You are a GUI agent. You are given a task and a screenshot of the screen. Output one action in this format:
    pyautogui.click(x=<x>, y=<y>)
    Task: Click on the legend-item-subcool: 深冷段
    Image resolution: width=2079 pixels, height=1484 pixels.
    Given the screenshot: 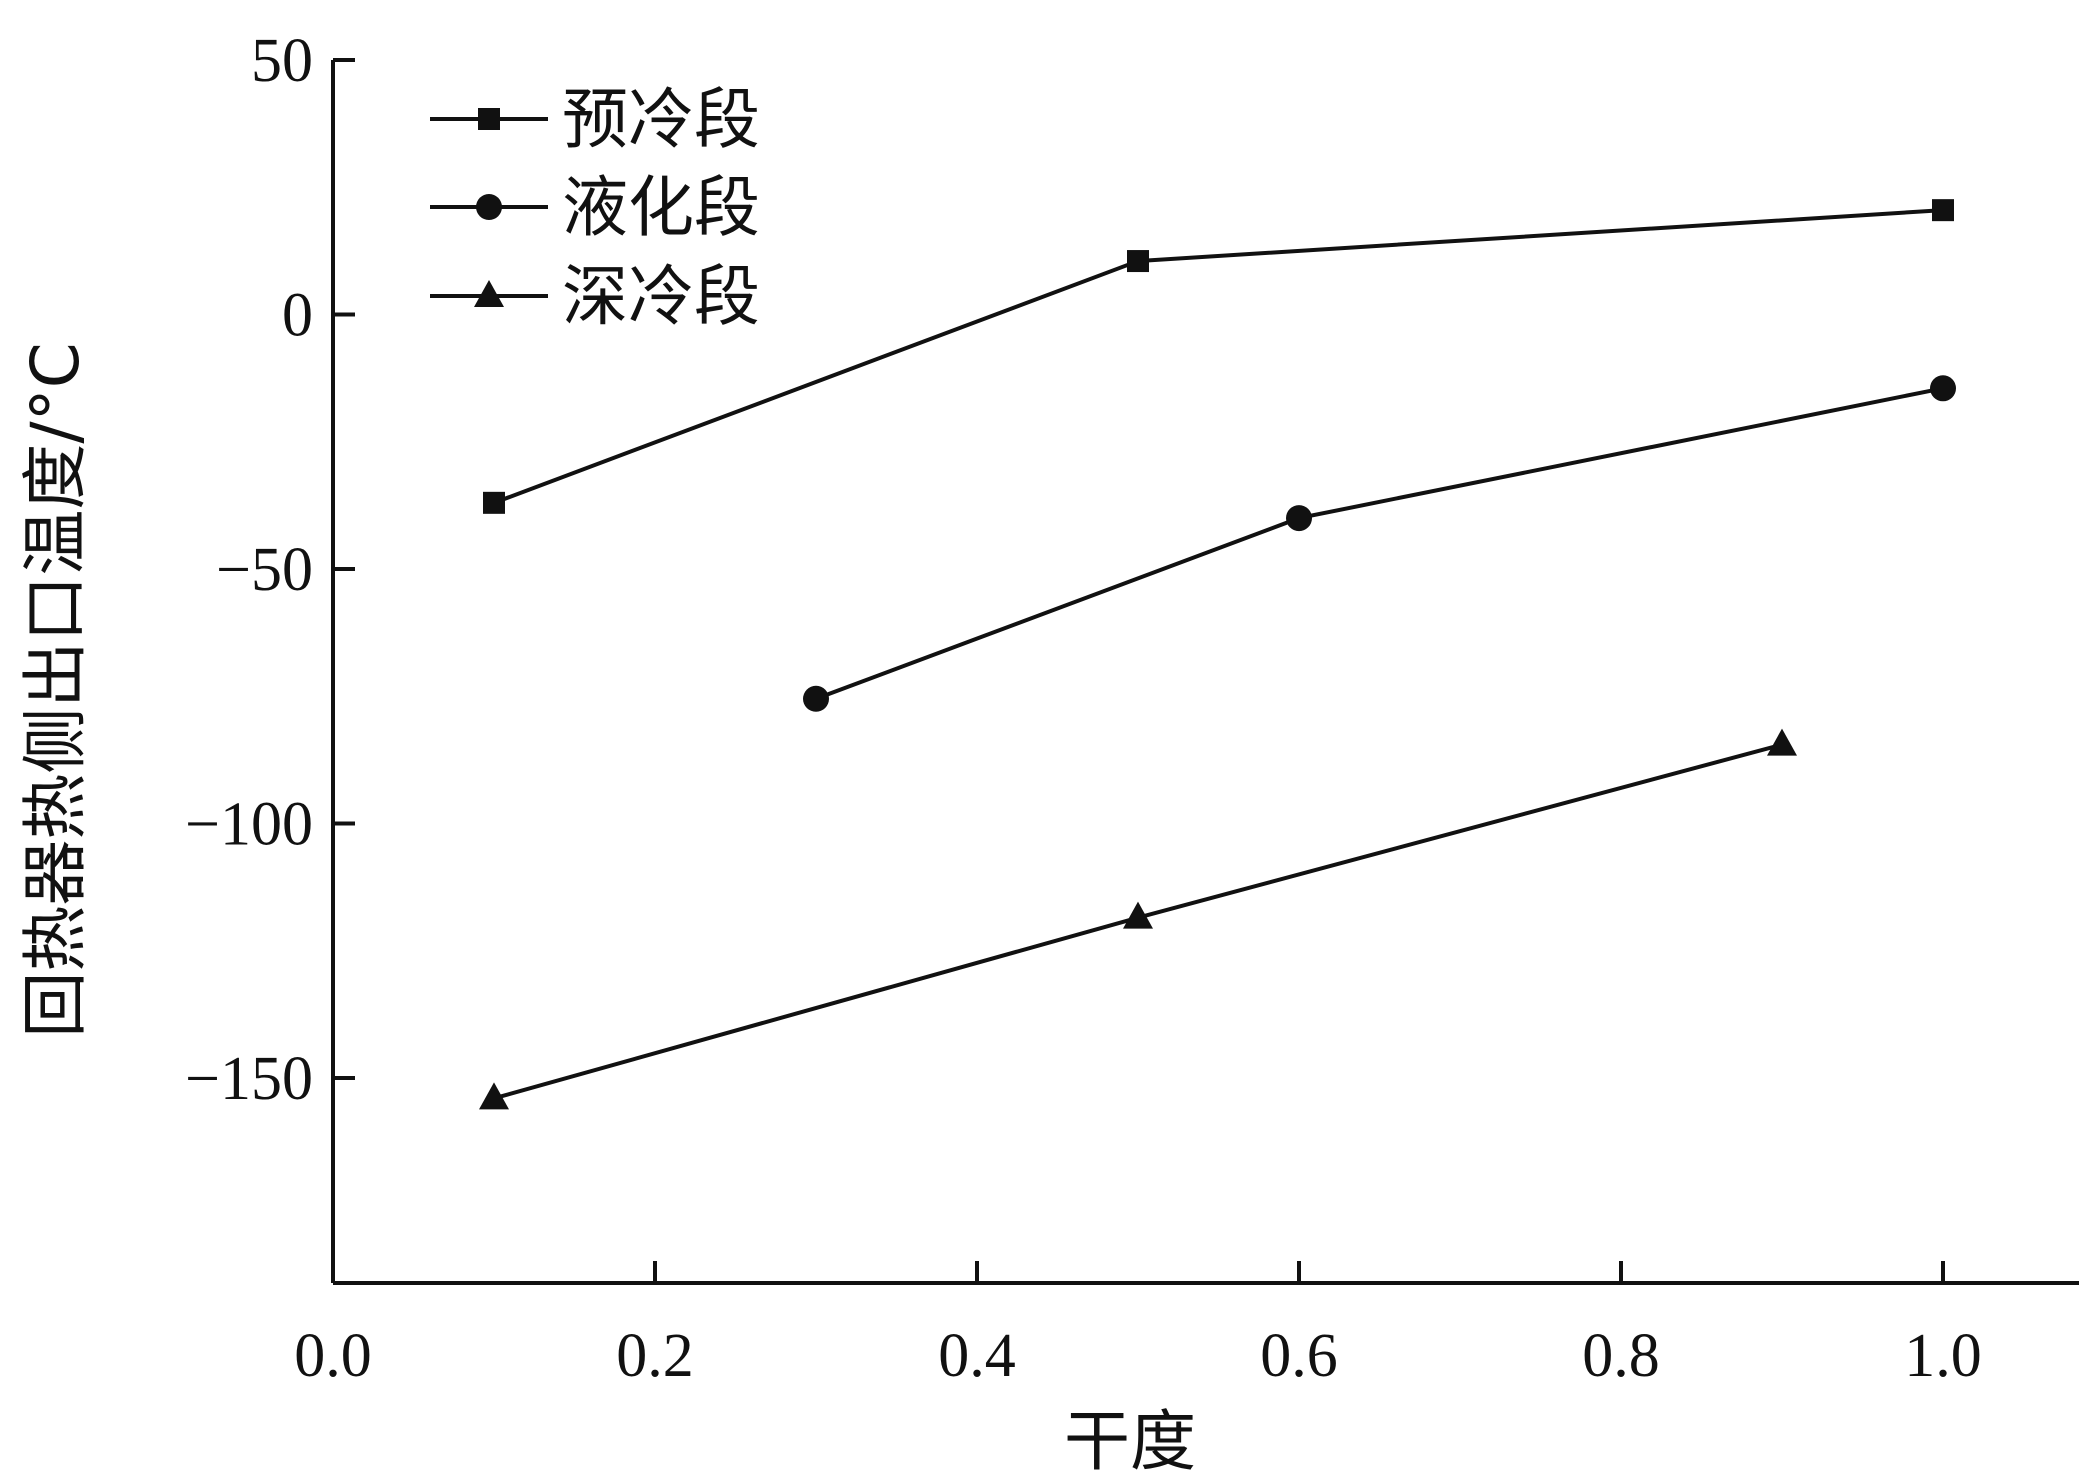 What is the action you would take?
    pyautogui.click(x=595, y=296)
    